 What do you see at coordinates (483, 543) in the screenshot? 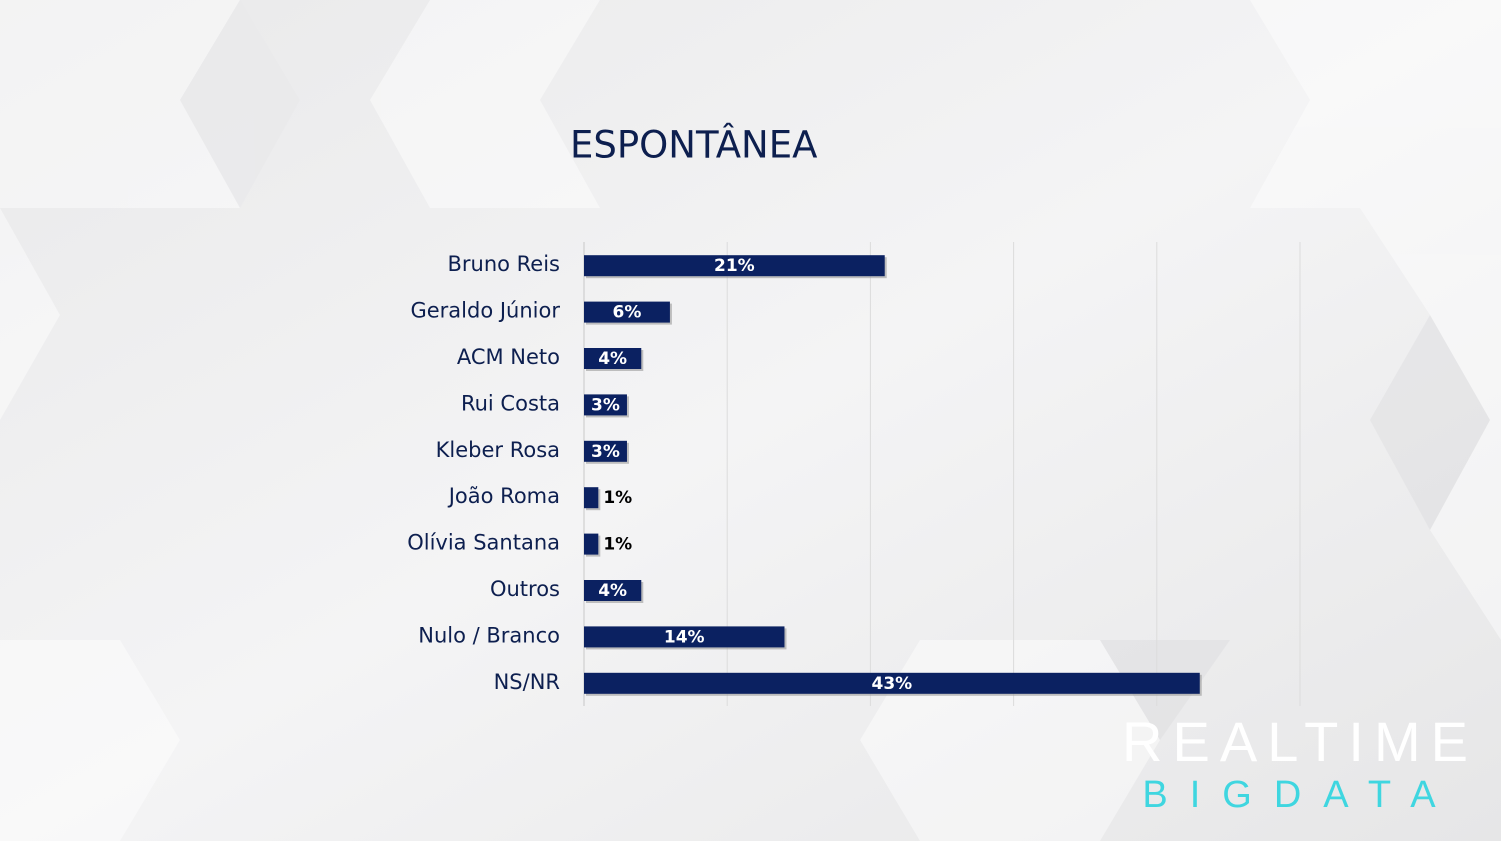
I see `y-tick-label: Olívia Santana` at bounding box center [483, 543].